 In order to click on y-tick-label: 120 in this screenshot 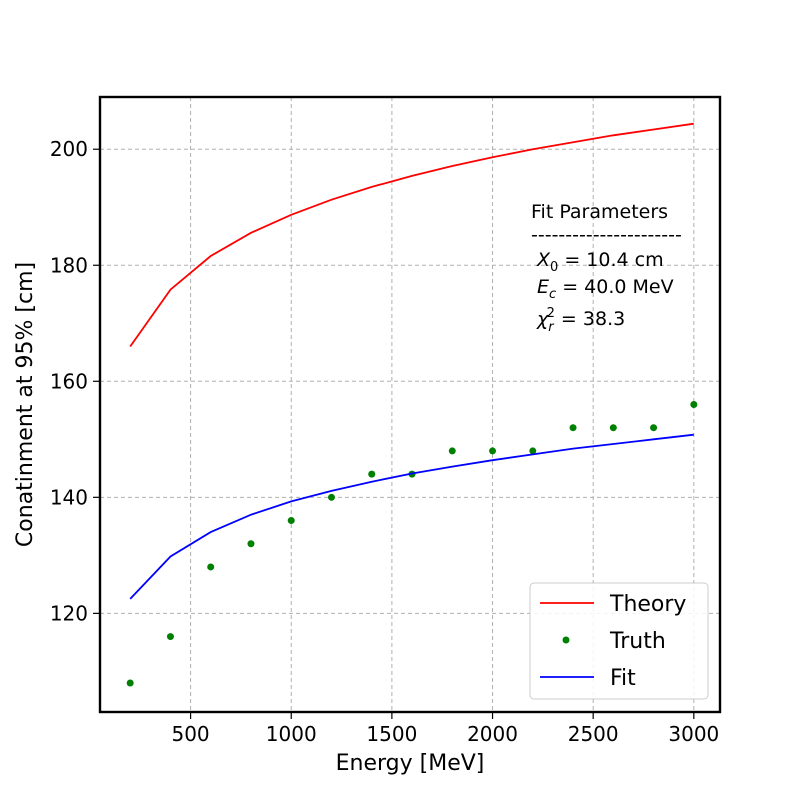, I will do `click(69, 613)`.